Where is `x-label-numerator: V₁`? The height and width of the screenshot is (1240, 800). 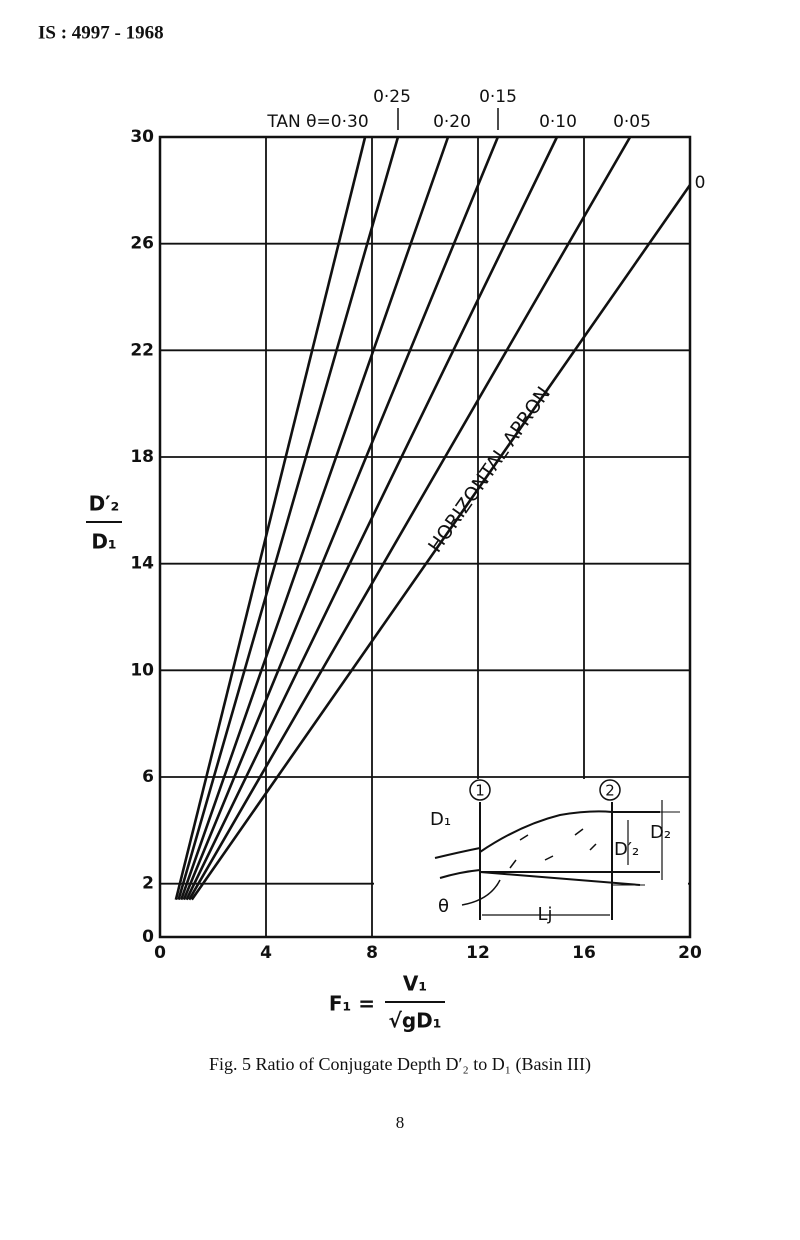
x-label-numerator: V₁ is located at coordinates (415, 984).